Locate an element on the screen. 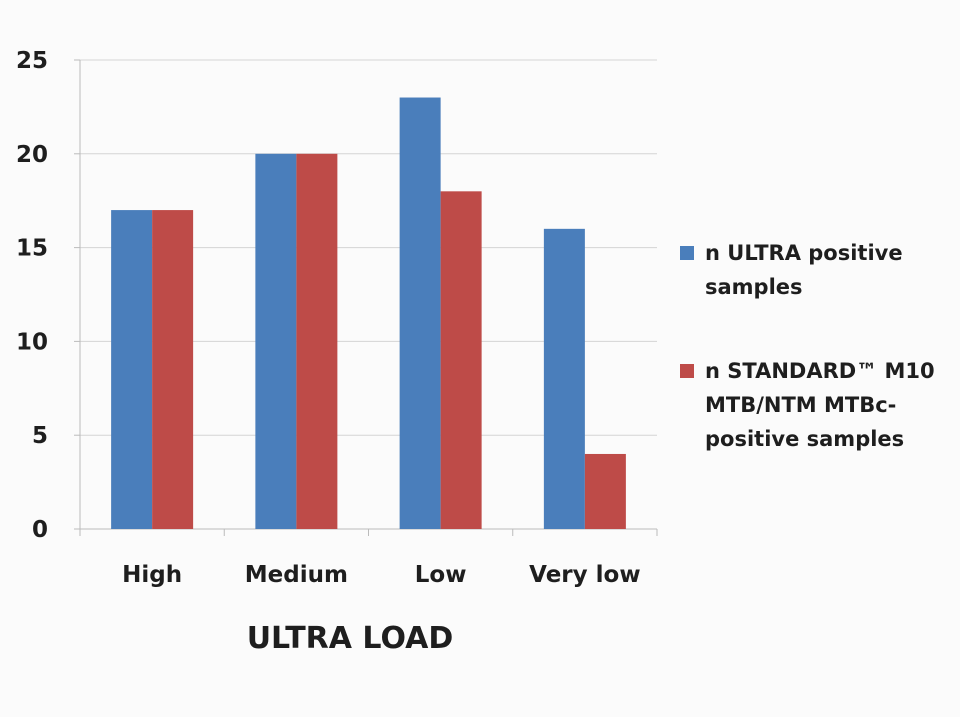 This screenshot has width=960, height=717. y-tick-label: 0 is located at coordinates (40, 530).